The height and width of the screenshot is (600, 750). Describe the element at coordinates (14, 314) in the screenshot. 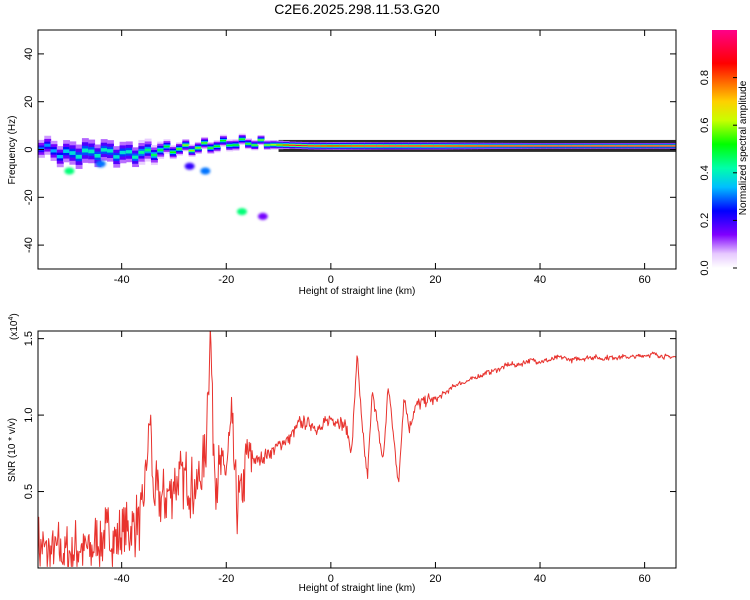

I see `snr-scale-close: )` at that location.